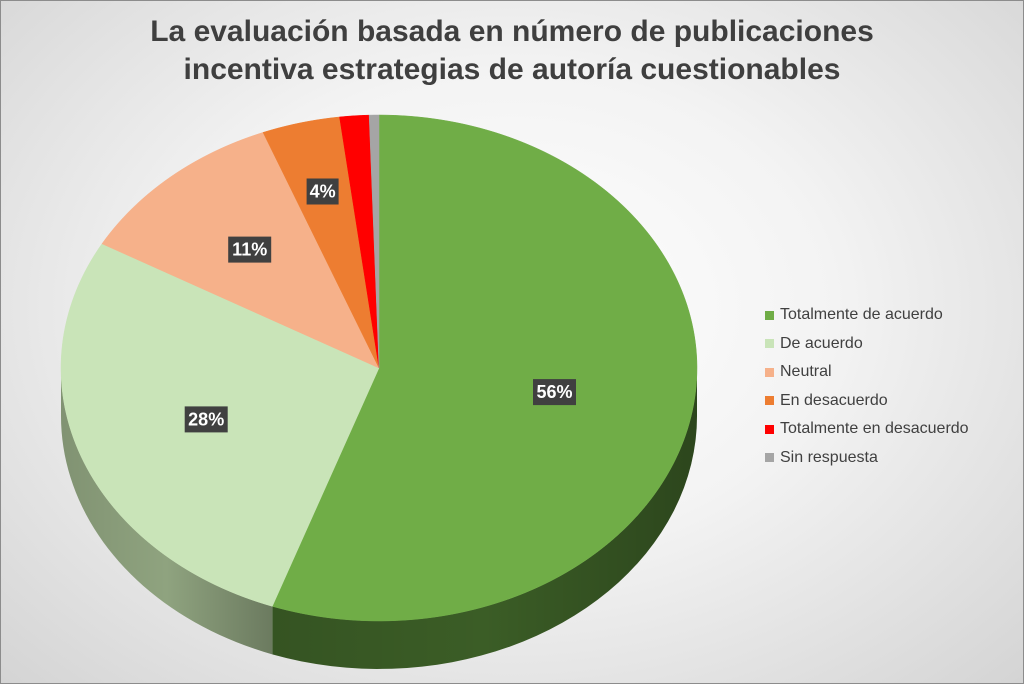 Image resolution: width=1024 pixels, height=684 pixels. I want to click on data-label-en-desacuerdo: 4%, so click(322, 191).